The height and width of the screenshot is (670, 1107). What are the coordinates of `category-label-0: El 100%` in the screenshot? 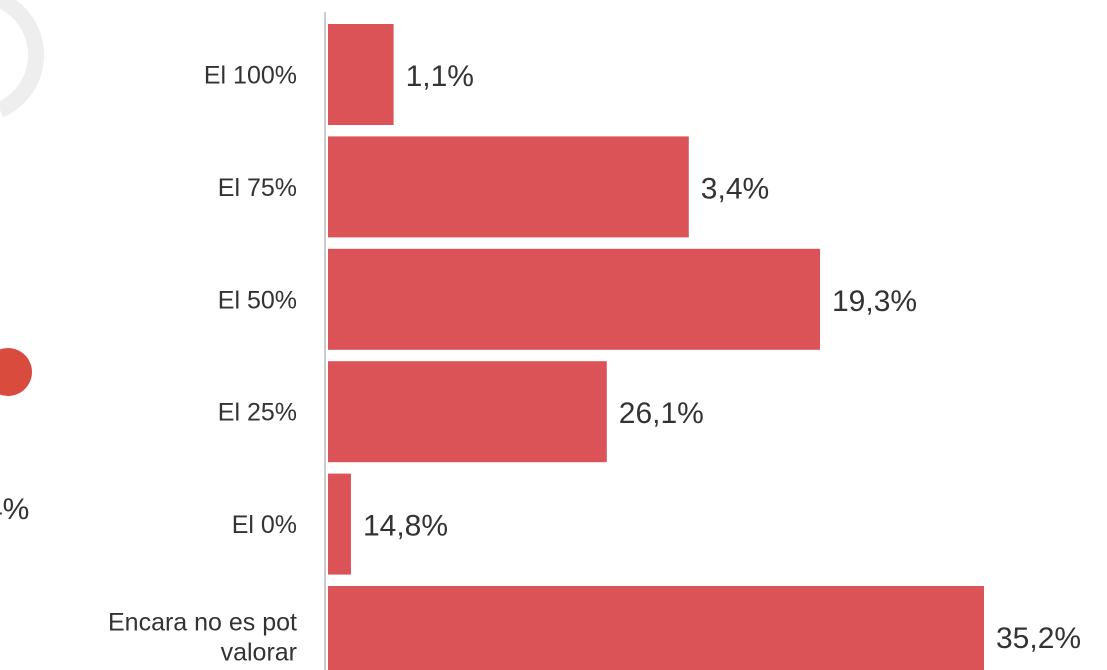 It's located at (250, 76).